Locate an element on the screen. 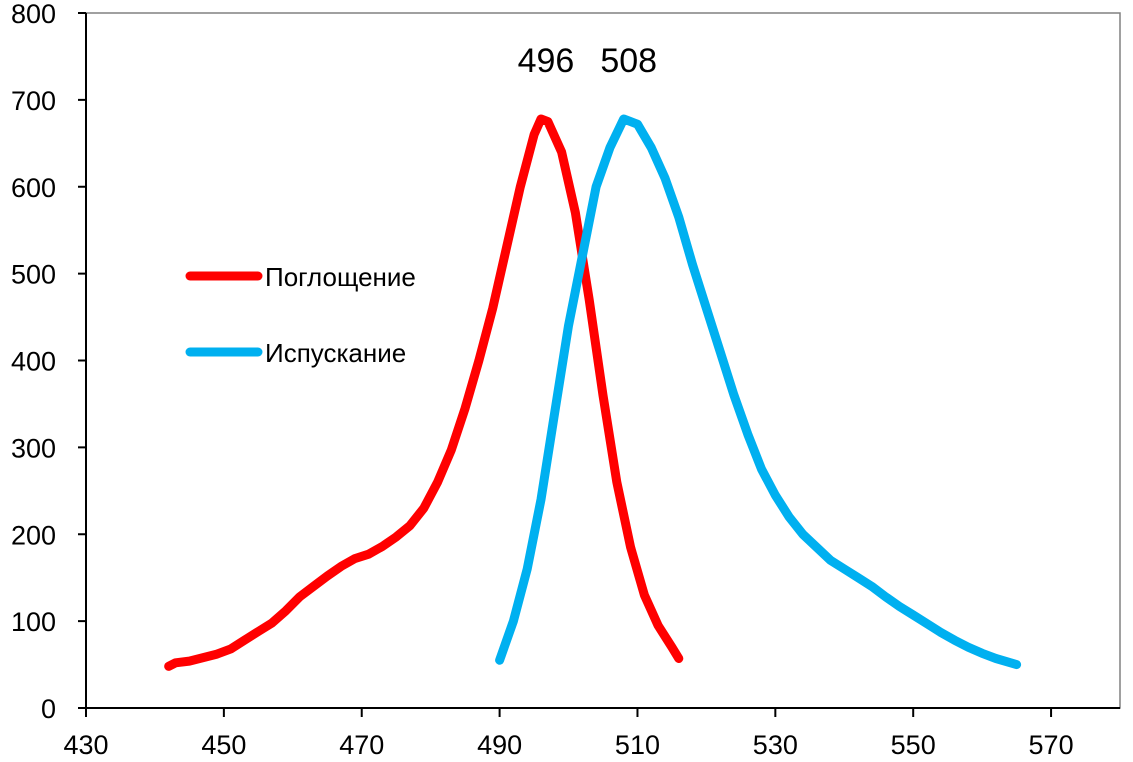 This screenshot has height=762, width=1133. y-tick-label: 500 is located at coordinates (33, 275).